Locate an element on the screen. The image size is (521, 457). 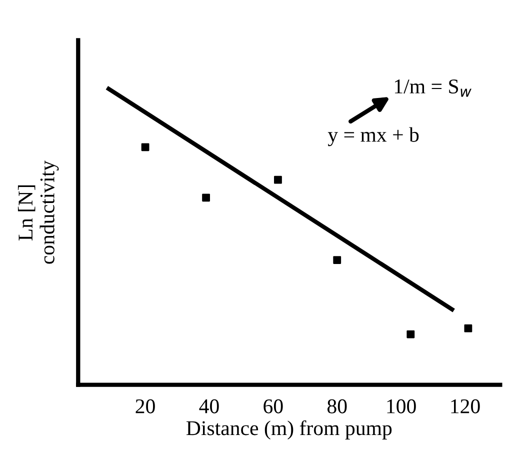
y-axis-title: Ln [N] conductivity is located at coordinates (38, 212).